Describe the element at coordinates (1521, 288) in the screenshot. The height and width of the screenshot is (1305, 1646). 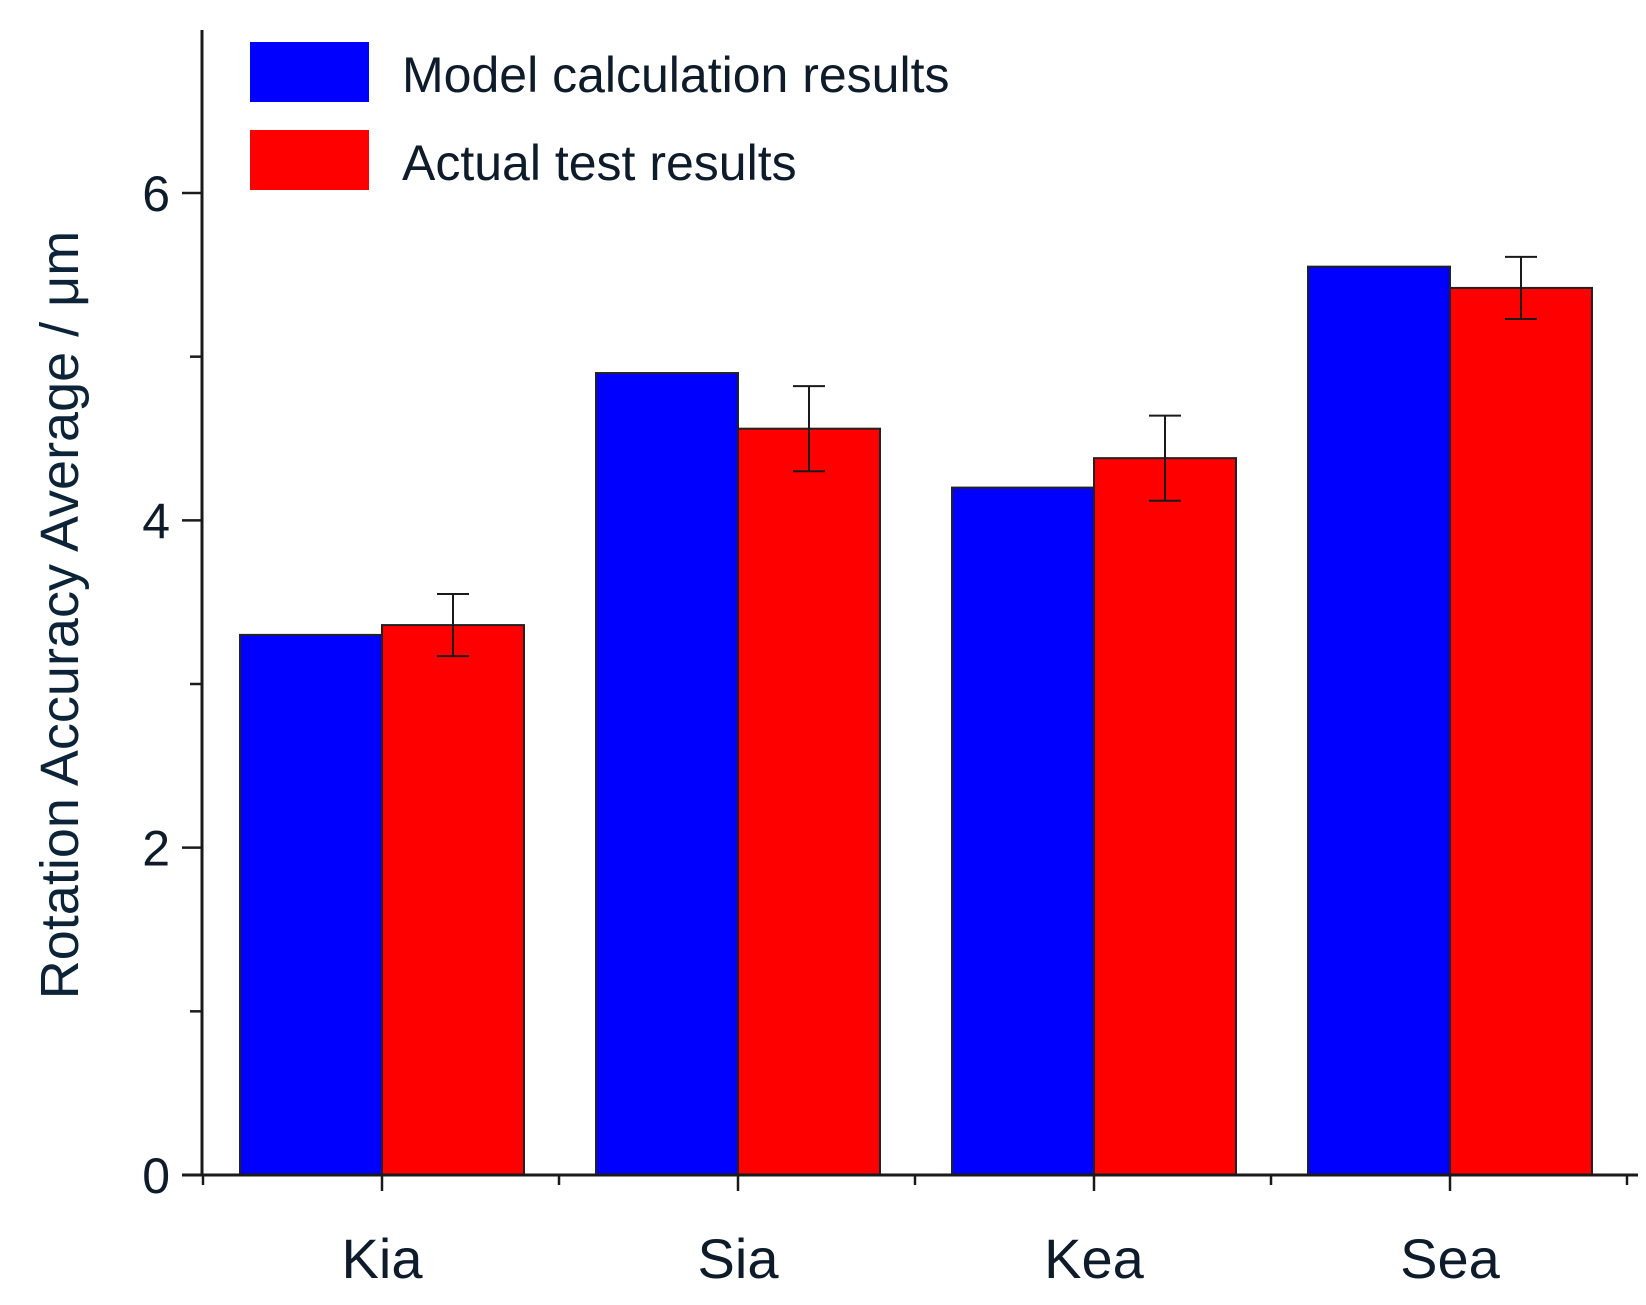
I see `error-bar-sea` at that location.